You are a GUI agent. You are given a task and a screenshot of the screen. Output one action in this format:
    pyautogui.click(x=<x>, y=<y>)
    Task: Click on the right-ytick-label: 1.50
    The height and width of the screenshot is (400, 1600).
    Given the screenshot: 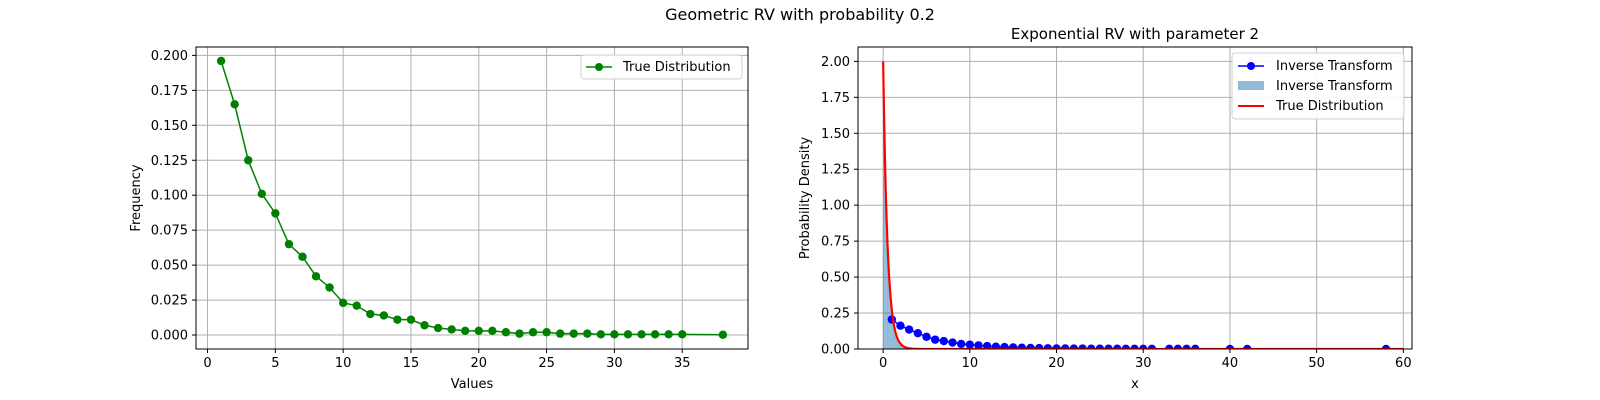 What is the action you would take?
    pyautogui.click(x=835, y=134)
    